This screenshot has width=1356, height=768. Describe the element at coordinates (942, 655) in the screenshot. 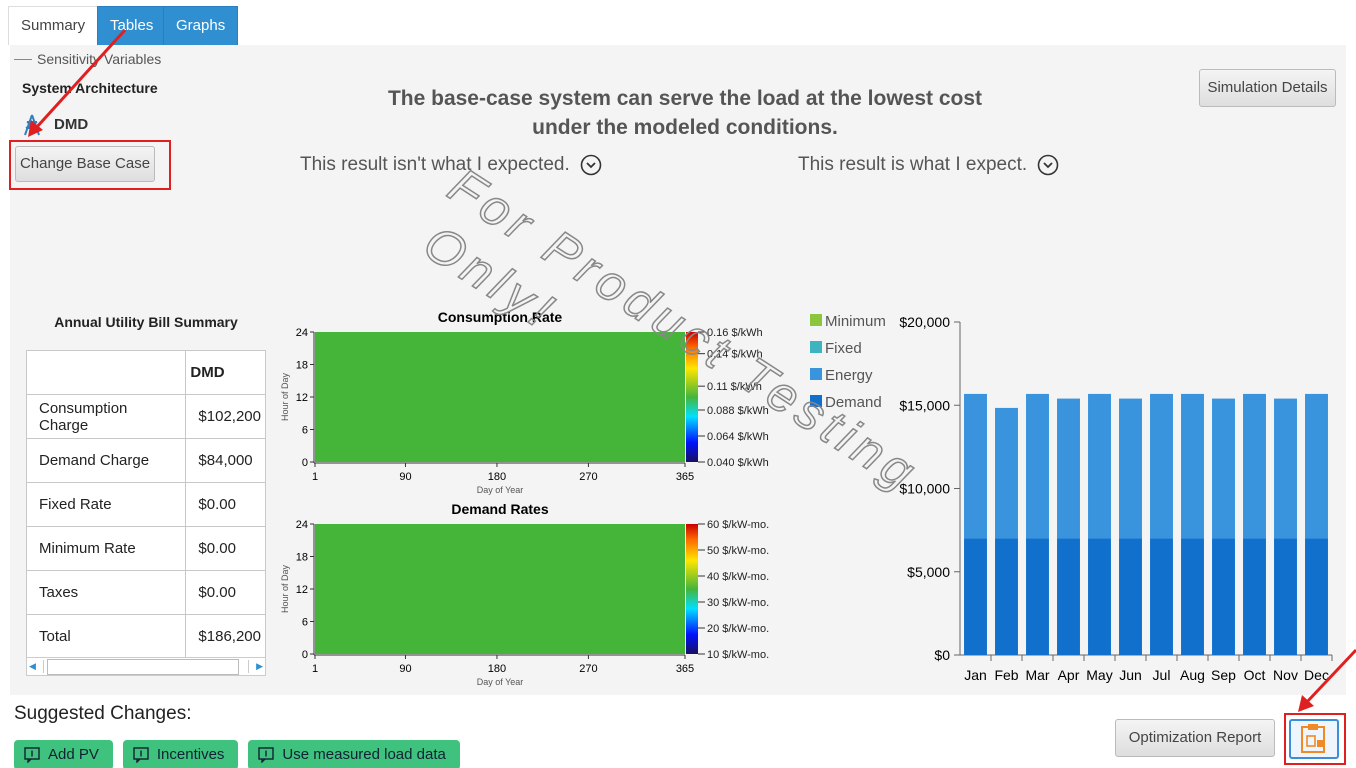

I see `y-tick-label: $0` at that location.